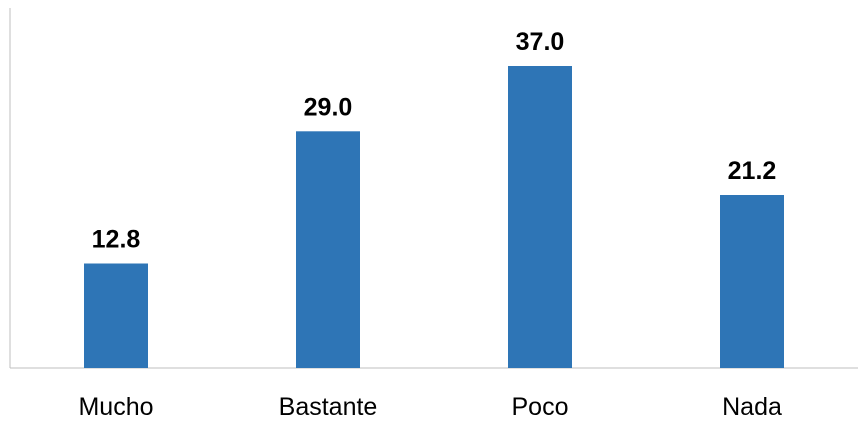 The height and width of the screenshot is (436, 866). I want to click on bar-bastante, so click(328, 249).